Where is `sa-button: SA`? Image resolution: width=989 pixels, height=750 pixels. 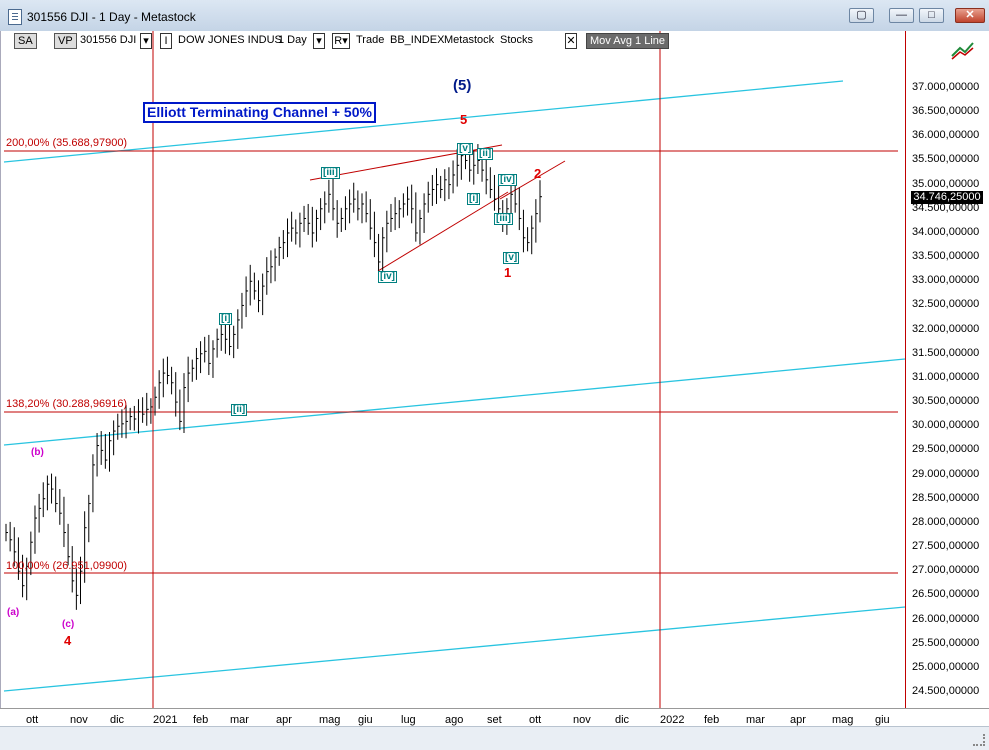
sa-button: SA is located at coordinates (25, 41).